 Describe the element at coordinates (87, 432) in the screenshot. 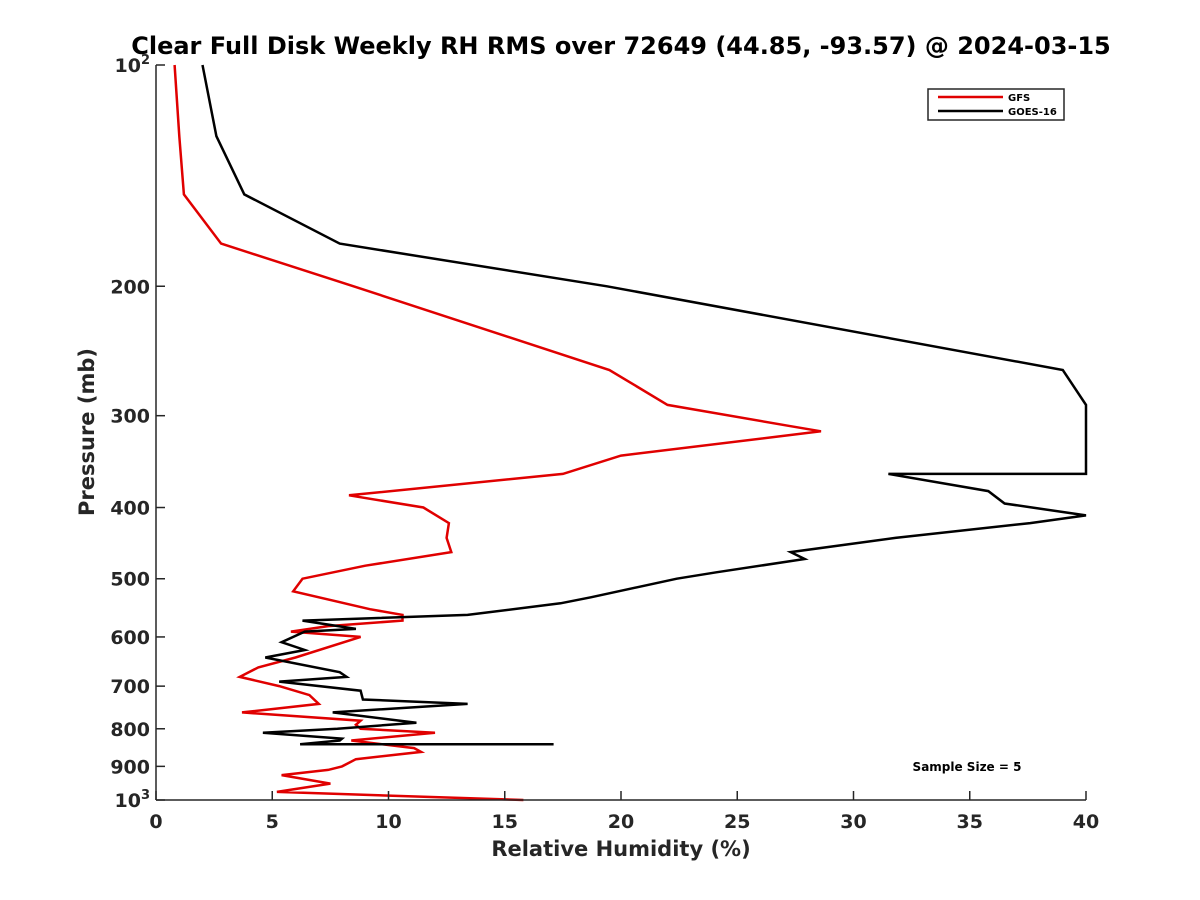

I see `y-axis-label: Pressure (mb)` at that location.